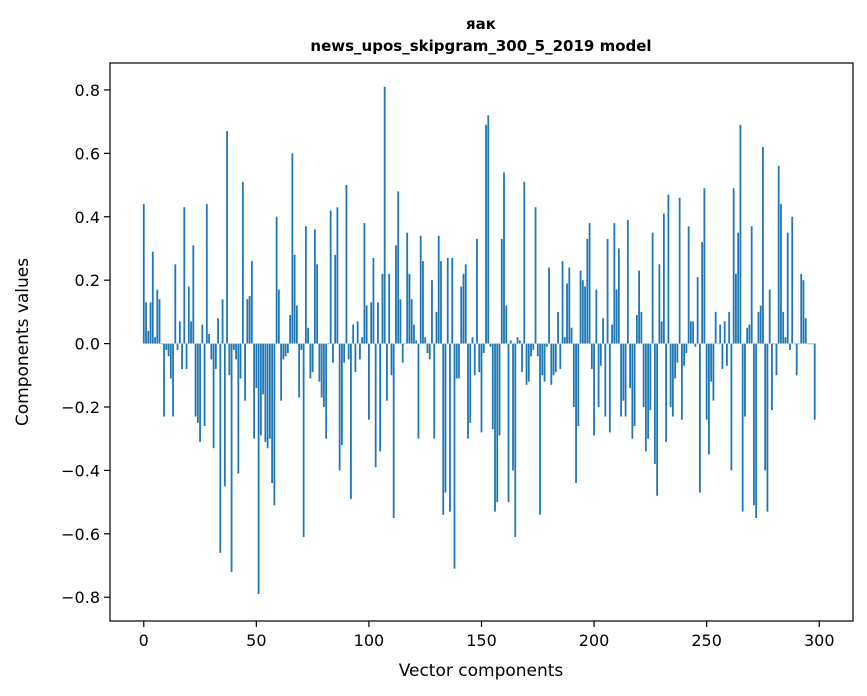  Describe the element at coordinates (85, 344) in the screenshot. I see `y-axis-ticks: −0.8 −0.6 −0.4 −0.2 0.0 0.2 0.4 0.6 0.8` at that location.